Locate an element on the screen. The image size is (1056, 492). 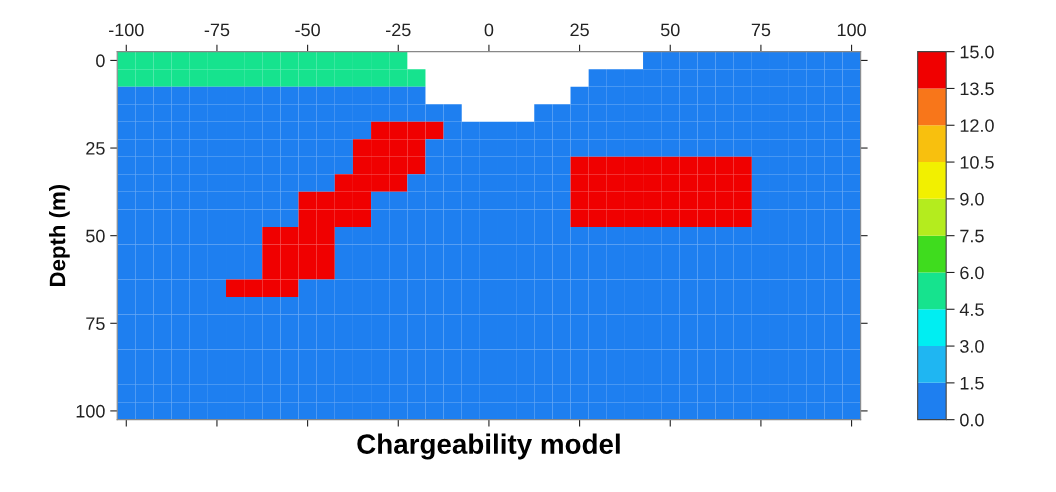
y-tick-label: 100 is located at coordinates (90, 411).